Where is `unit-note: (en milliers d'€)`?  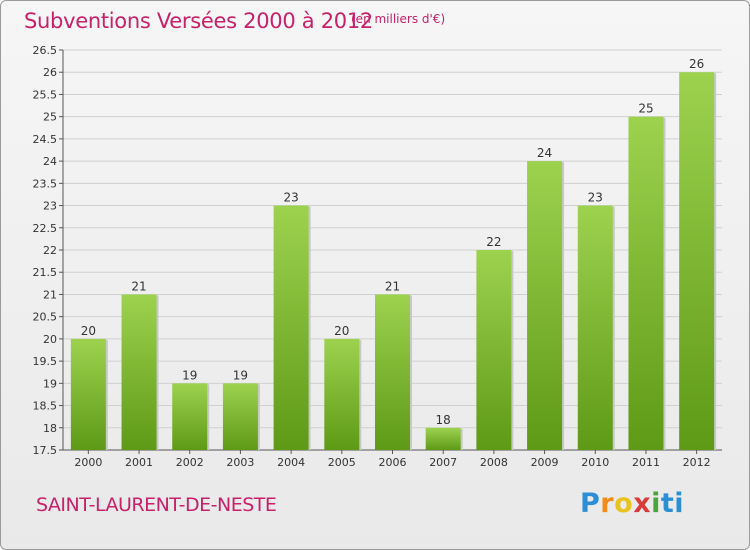 unit-note: (en milliers d'€) is located at coordinates (398, 19).